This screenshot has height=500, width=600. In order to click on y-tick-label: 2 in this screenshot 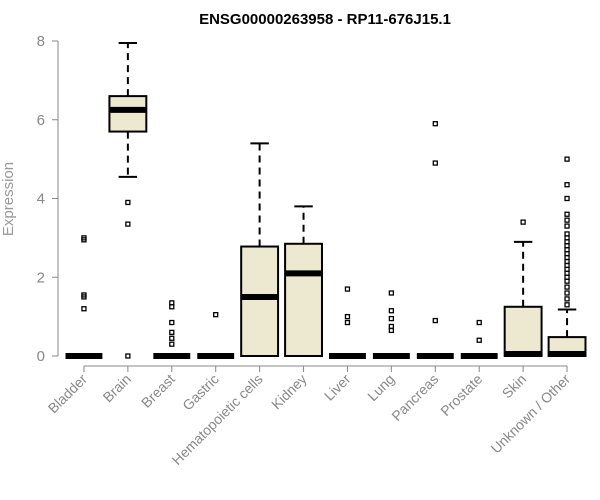, I will do `click(41, 277)`.